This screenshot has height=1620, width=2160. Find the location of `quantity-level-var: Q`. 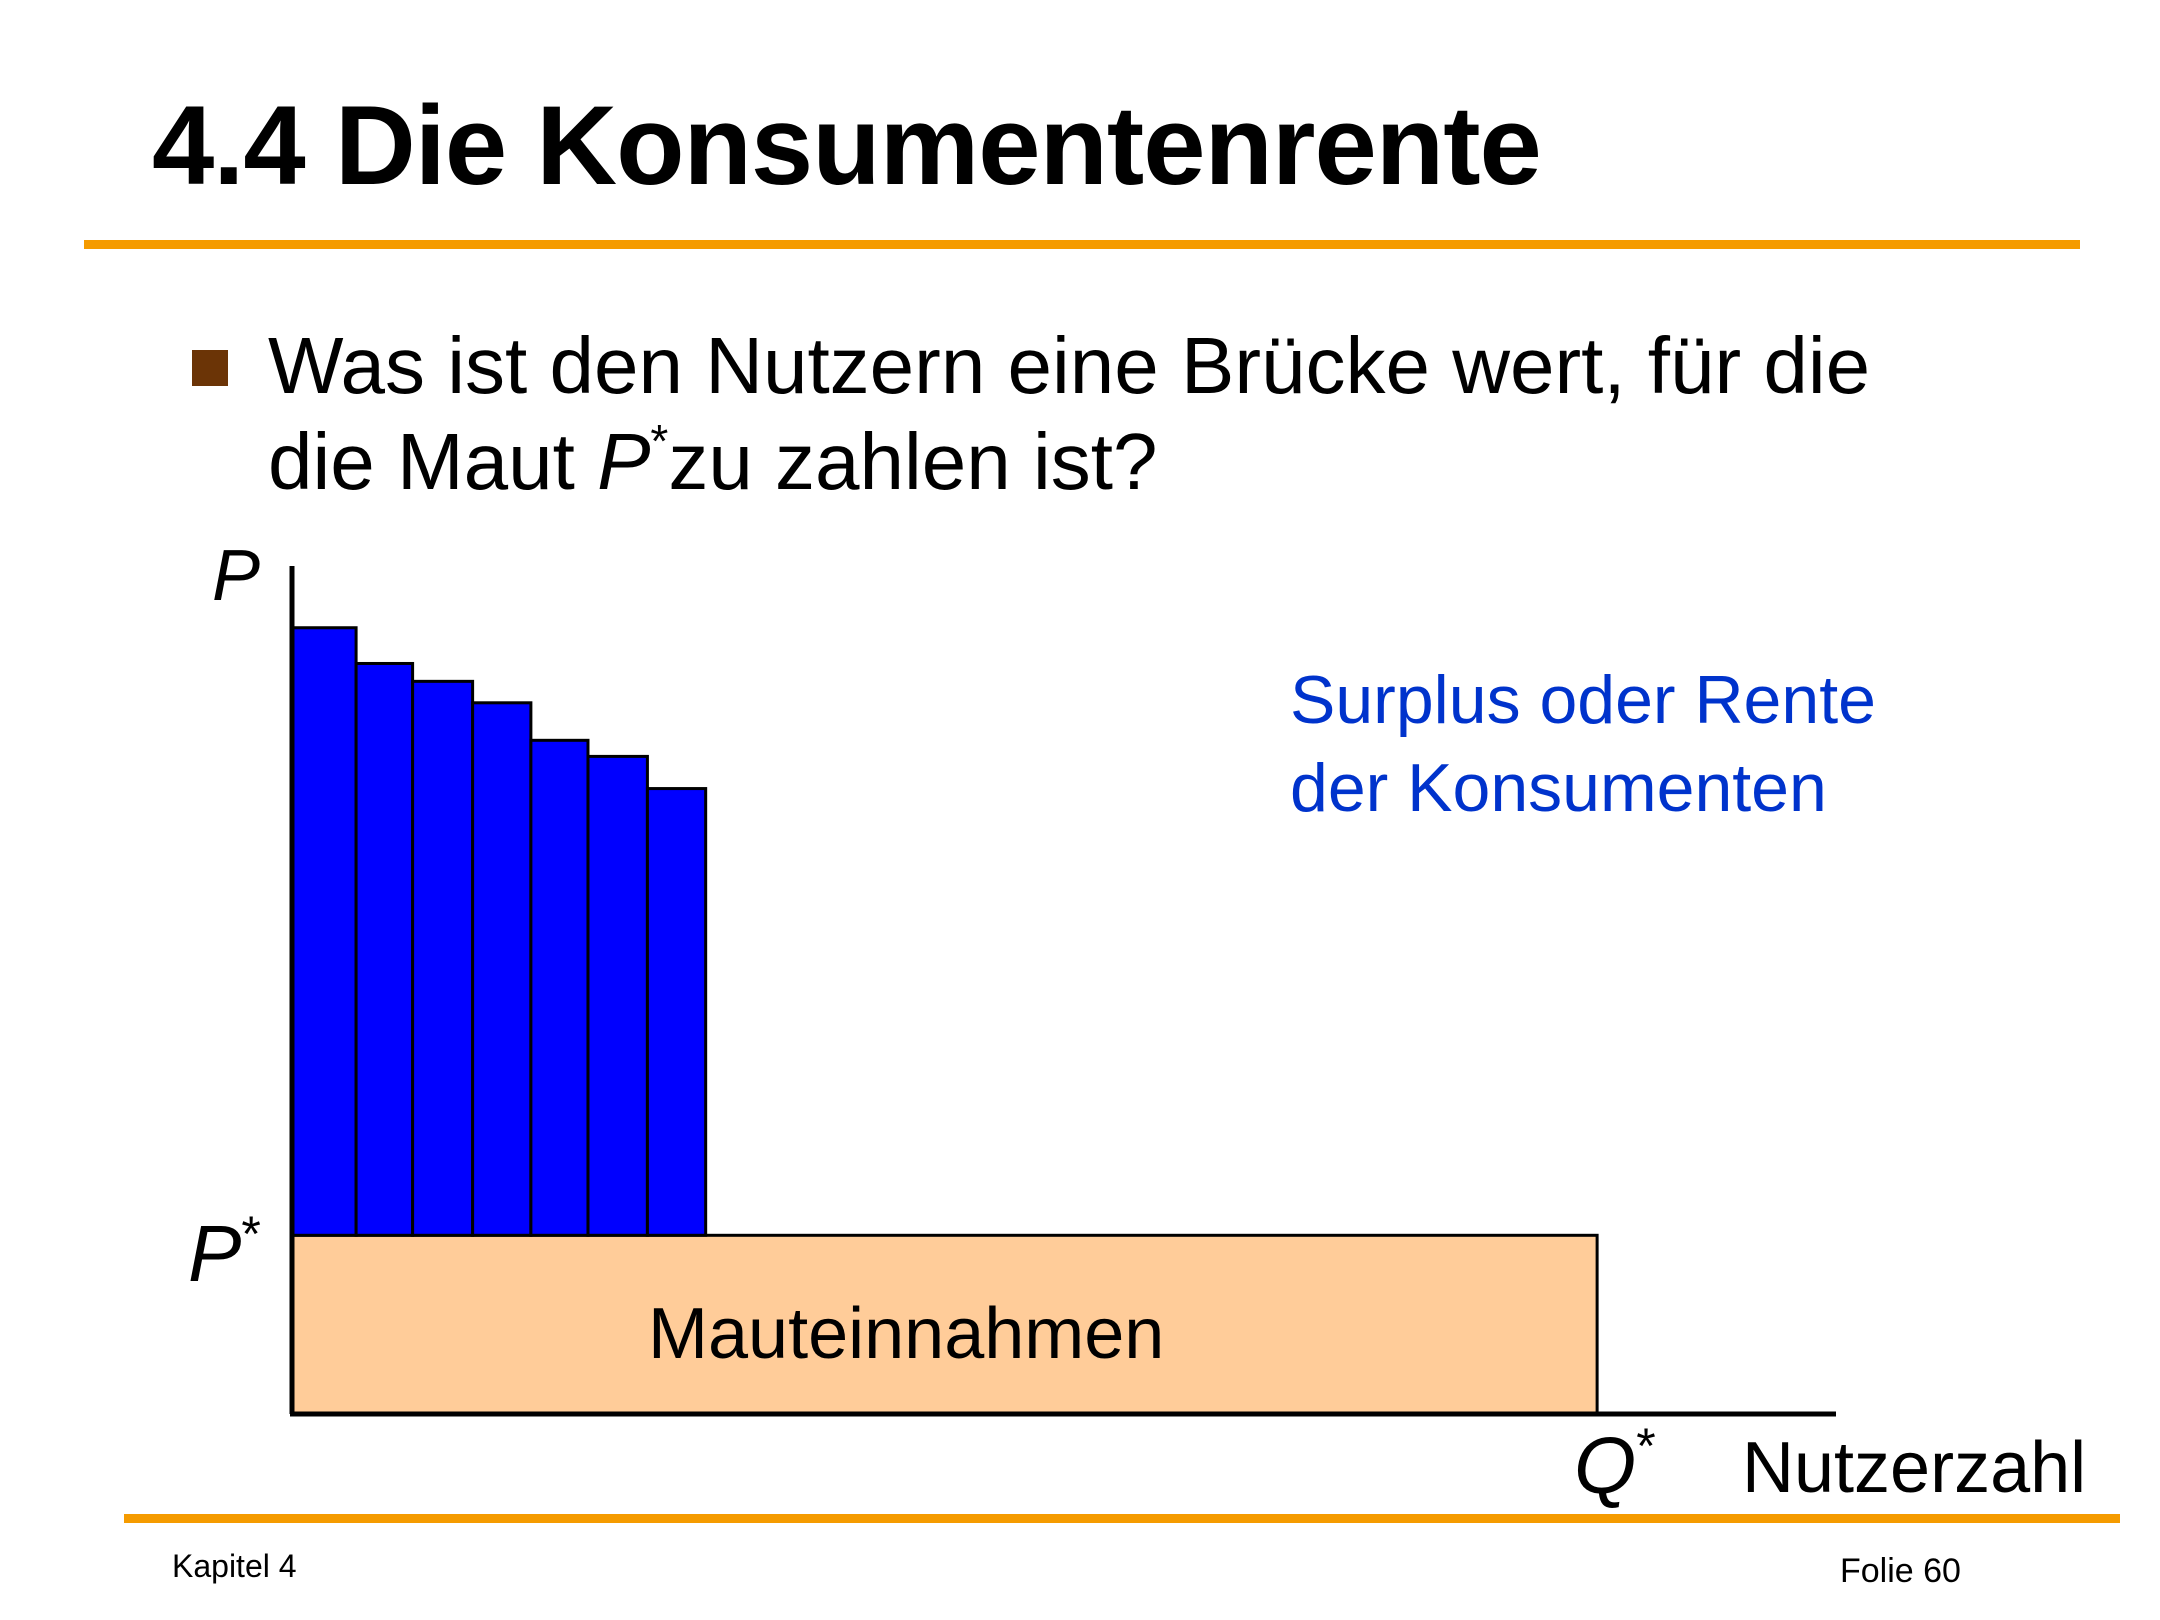

quantity-level-var: Q is located at coordinates (1605, 1465).